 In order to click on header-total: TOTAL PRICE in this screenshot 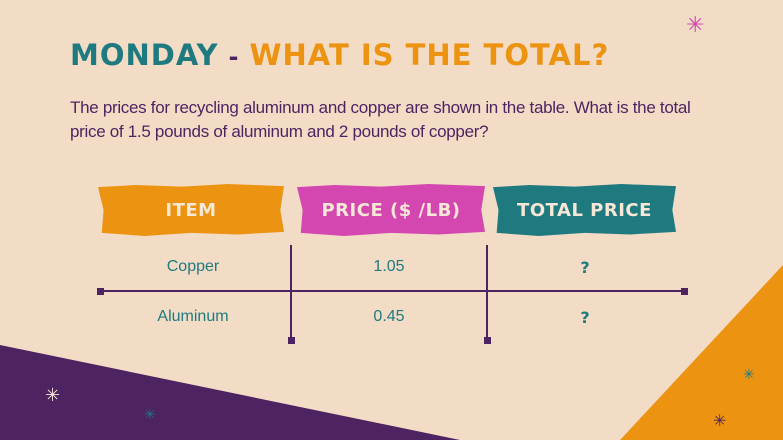, I will do `click(584, 210)`.